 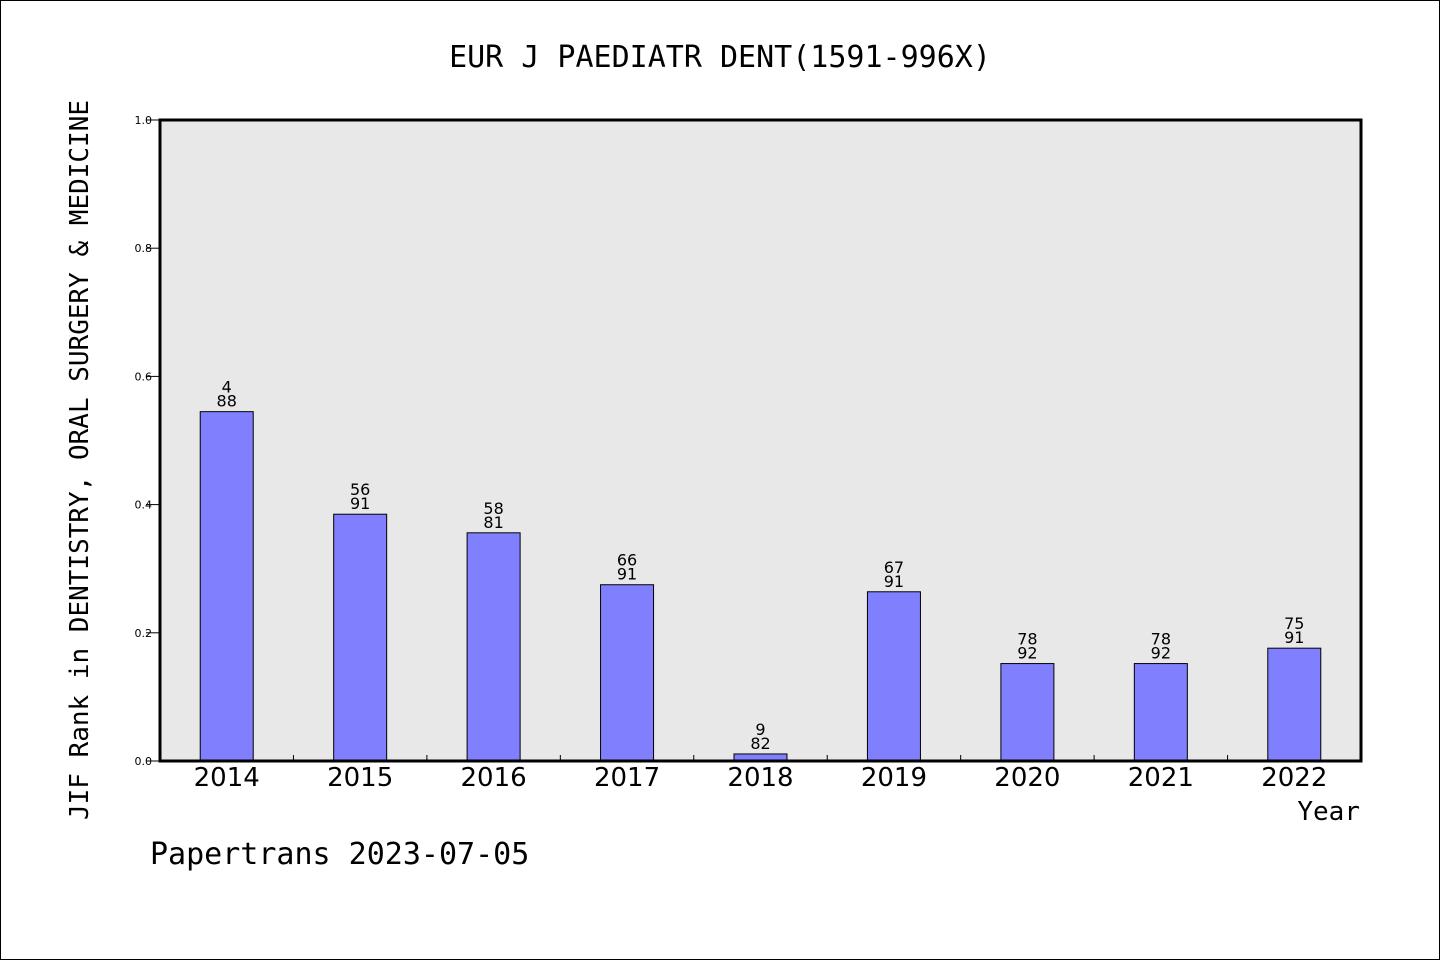 I want to click on bar-rank-label: 75, so click(x=1294, y=623).